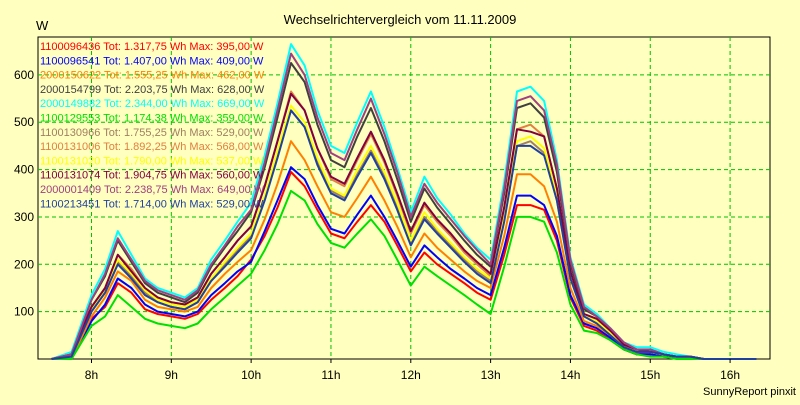 This screenshot has height=405, width=800. Describe the element at coordinates (411, 375) in the screenshot. I see `x-tick-label: 12h` at that location.